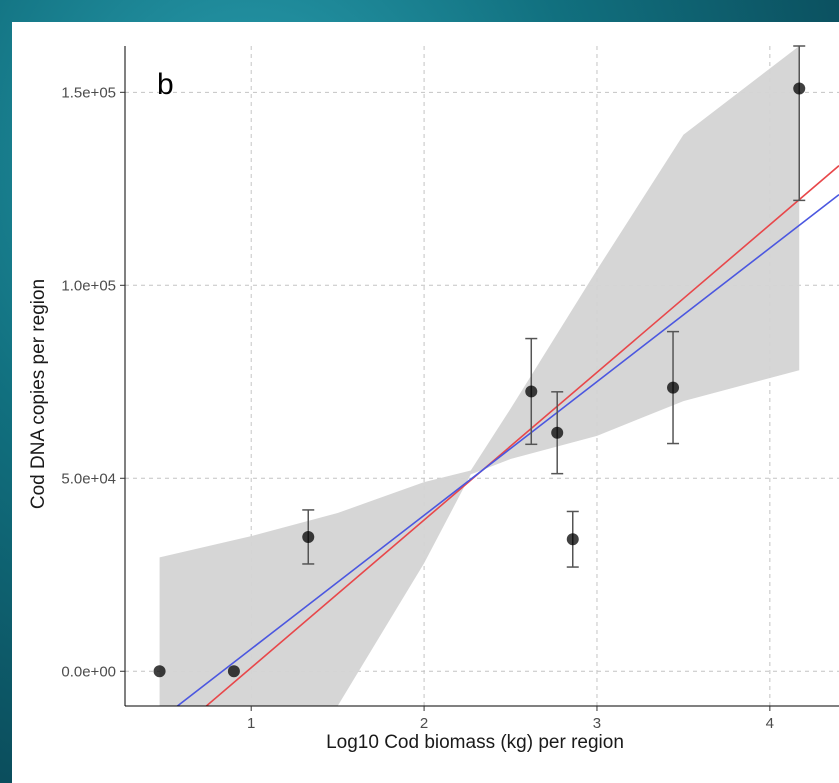 Image resolution: width=839 pixels, height=783 pixels. What do you see at coordinates (424, 723) in the screenshot?
I see `x-tick-label: 2` at bounding box center [424, 723].